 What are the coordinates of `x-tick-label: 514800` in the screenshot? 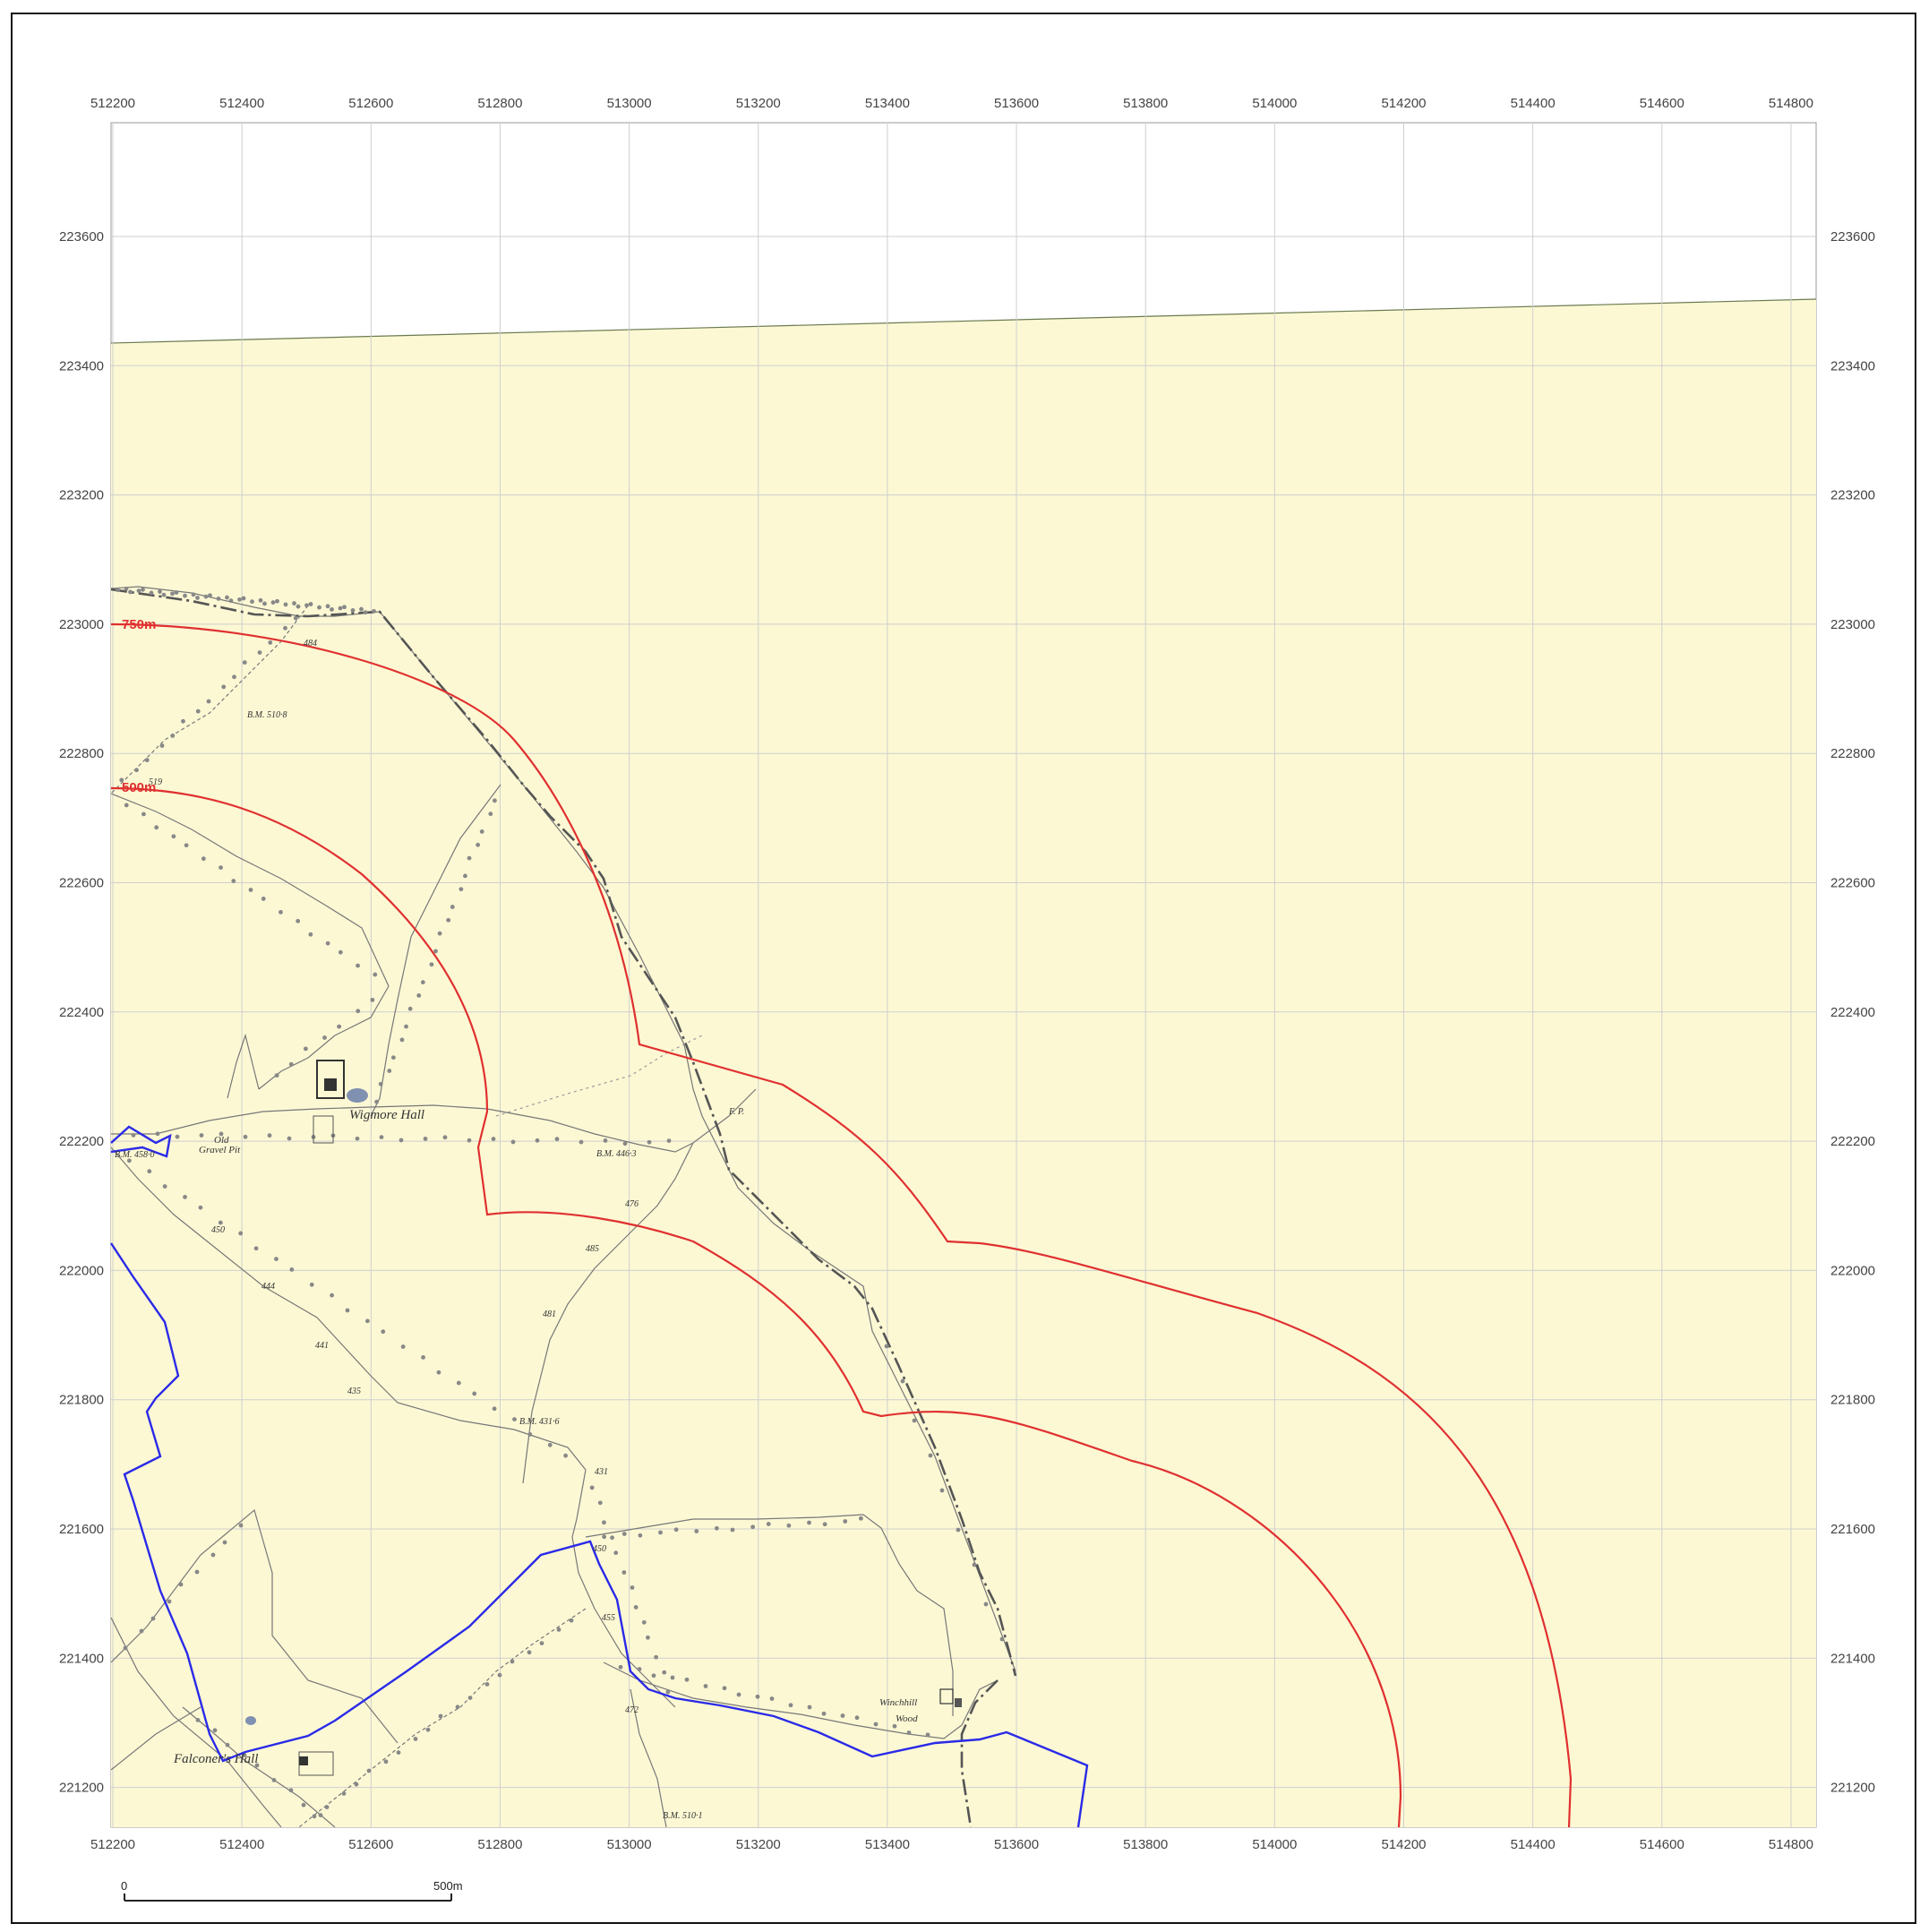 It's located at (1791, 103).